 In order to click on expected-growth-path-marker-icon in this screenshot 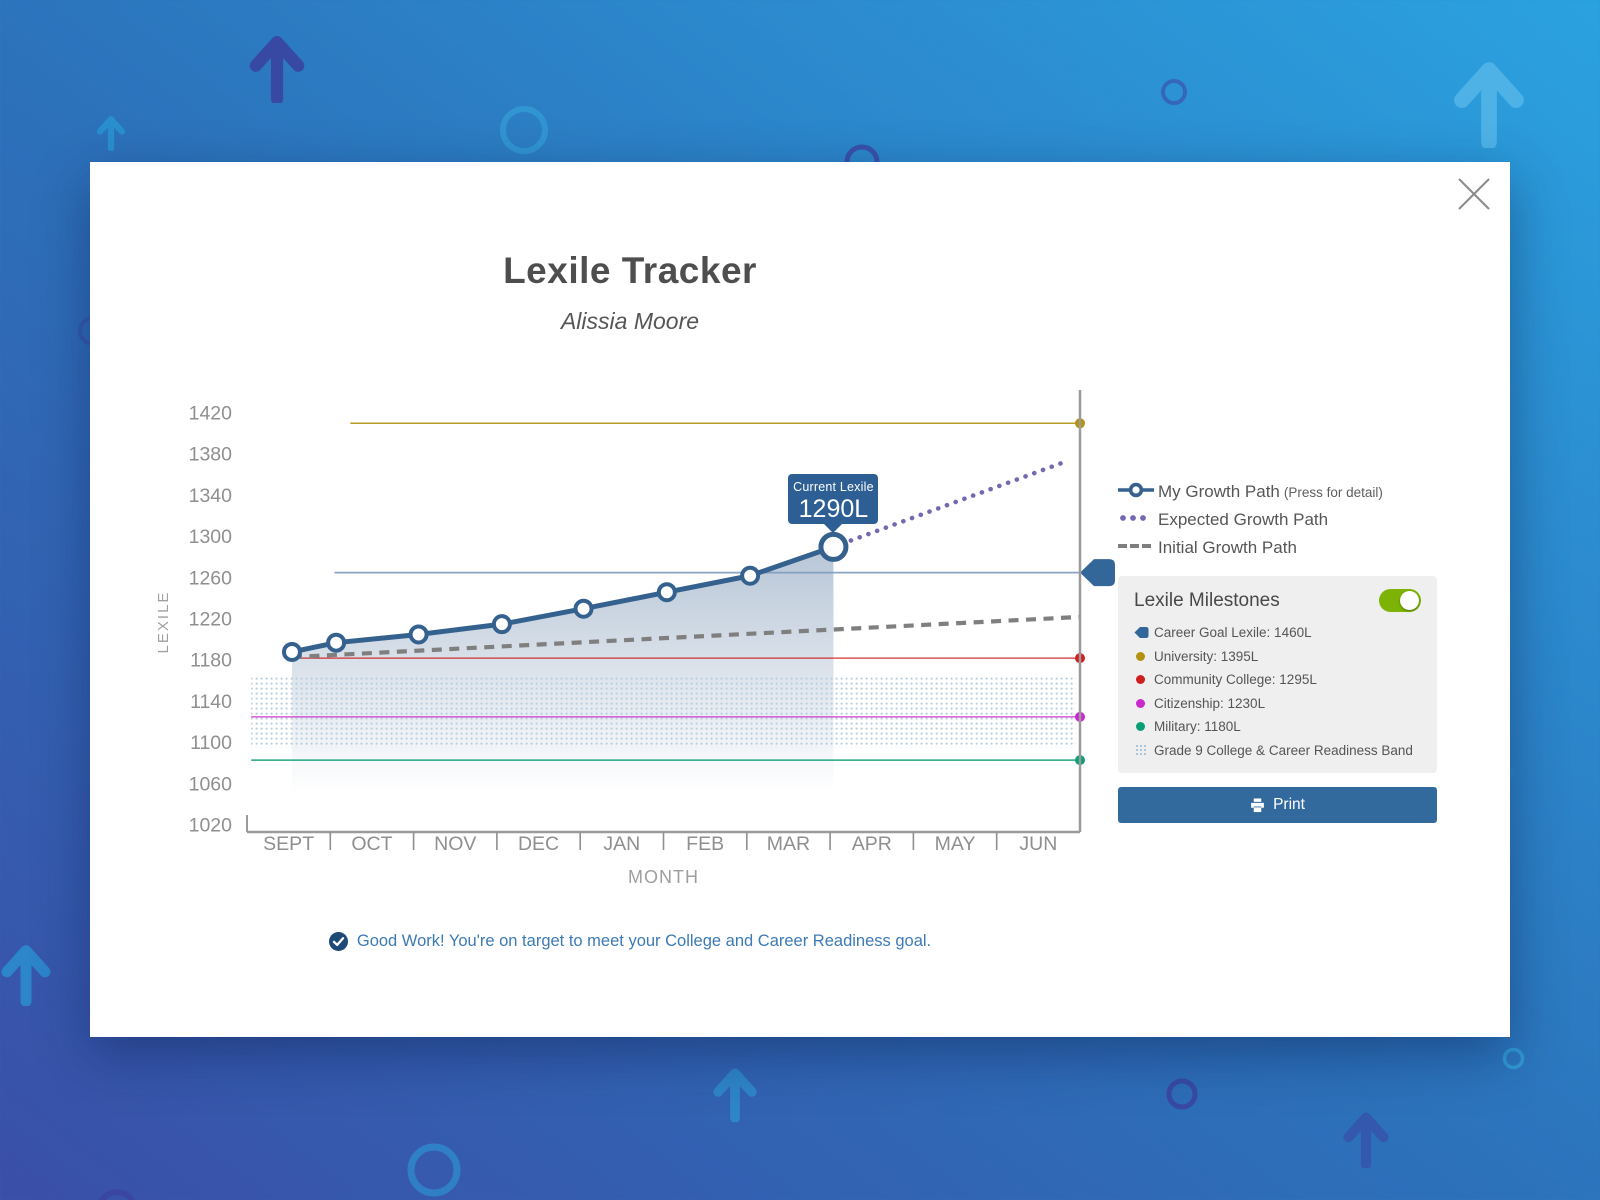, I will do `click(1138, 520)`.